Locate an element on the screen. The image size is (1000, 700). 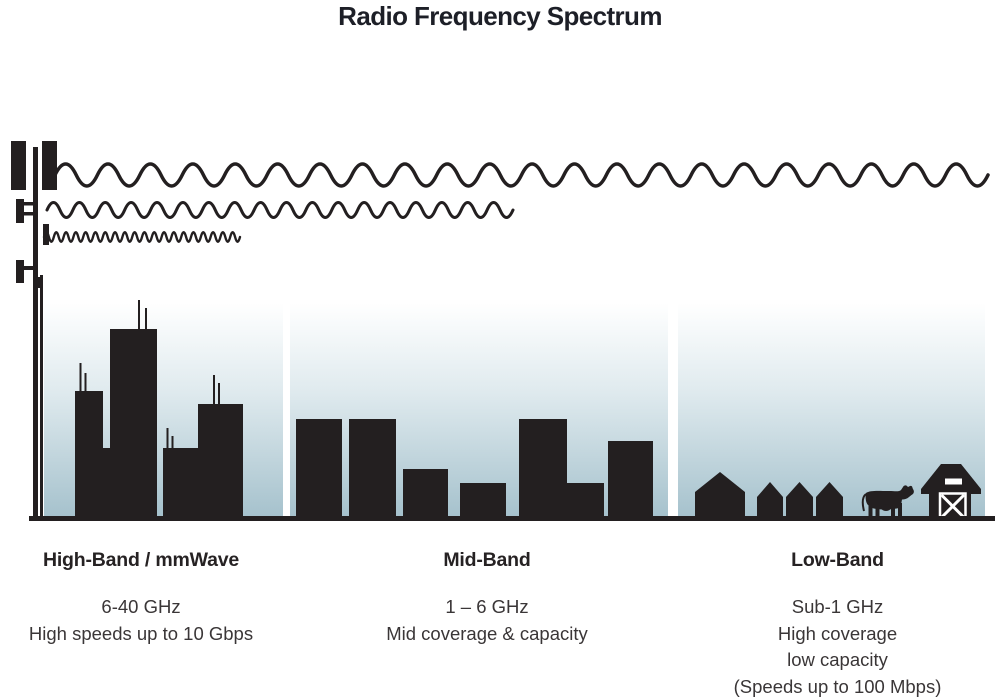
farm-houses-cow-barn-icon is located at coordinates (838, 492).